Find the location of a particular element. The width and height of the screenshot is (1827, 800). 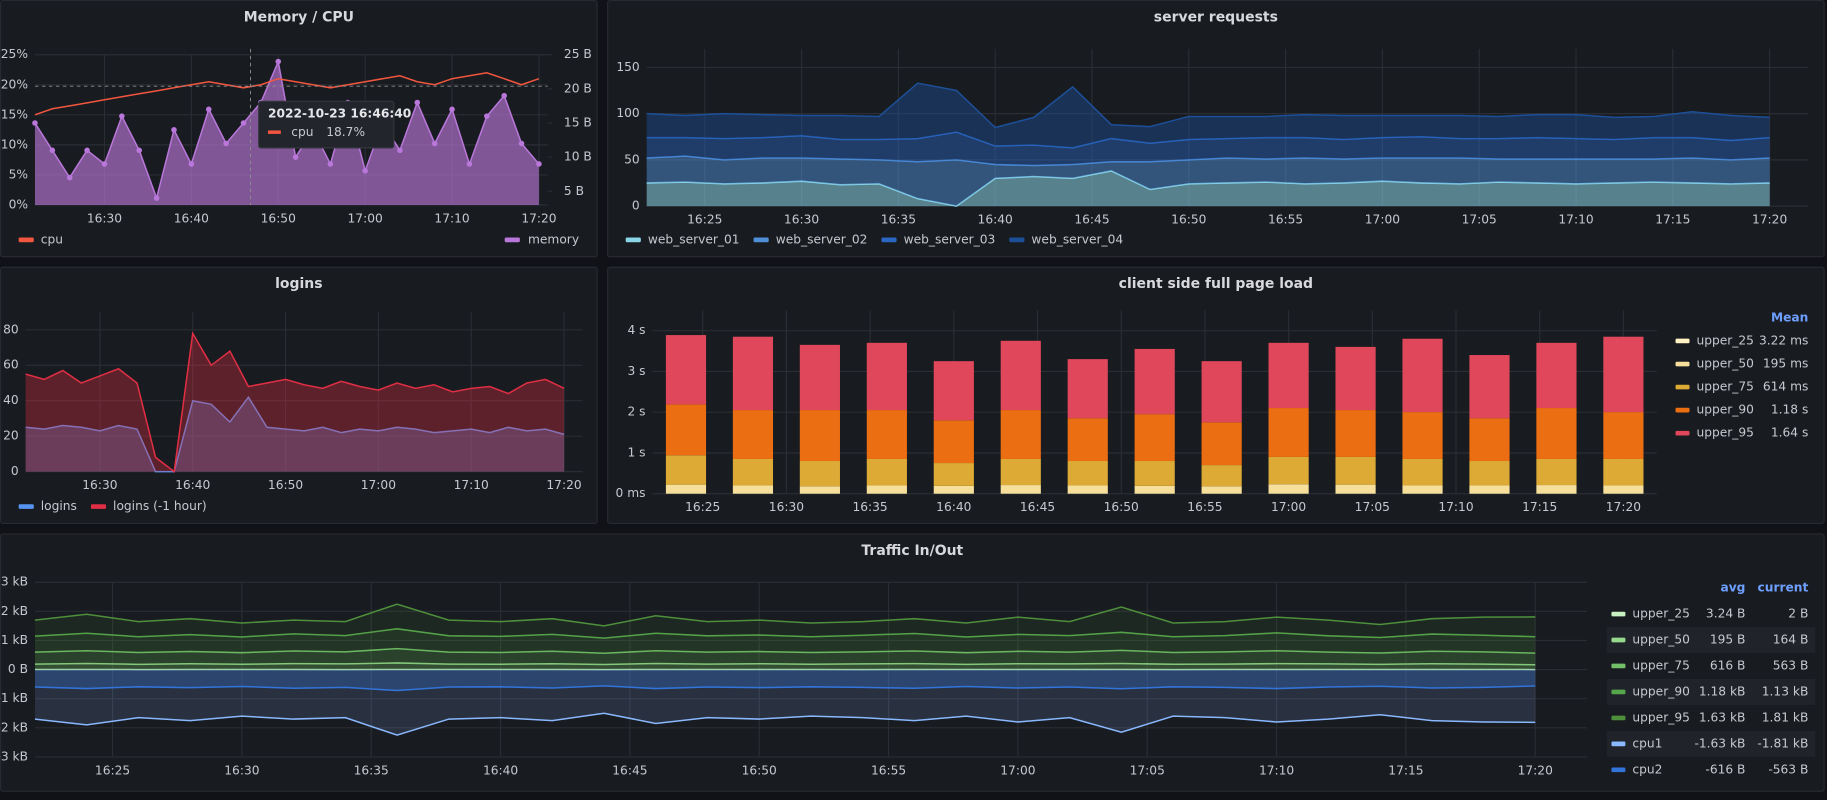

legend-label: cpu is located at coordinates (52, 239).